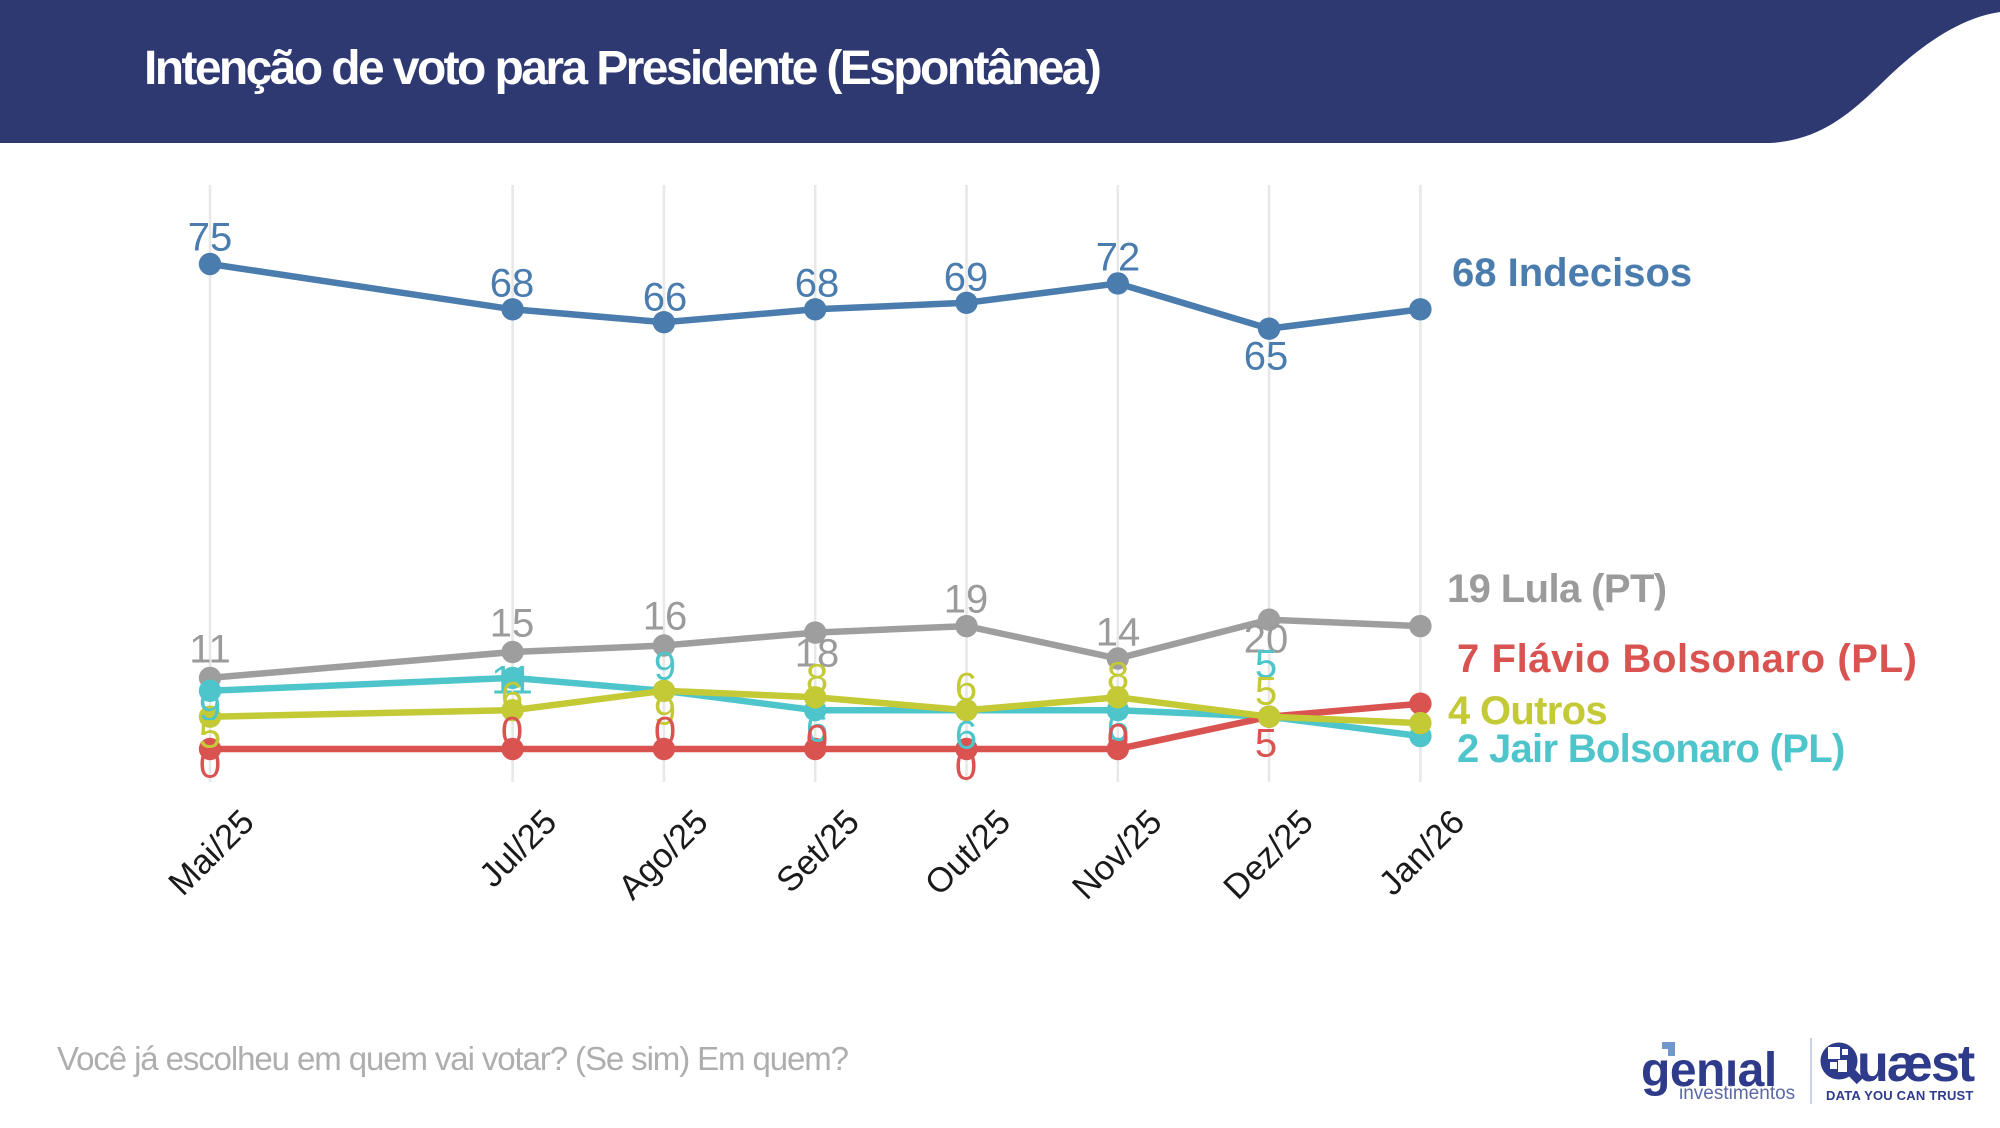 The height and width of the screenshot is (1128, 2000). Describe the element at coordinates (512, 624) in the screenshot. I see `svg-text: 15` at that location.